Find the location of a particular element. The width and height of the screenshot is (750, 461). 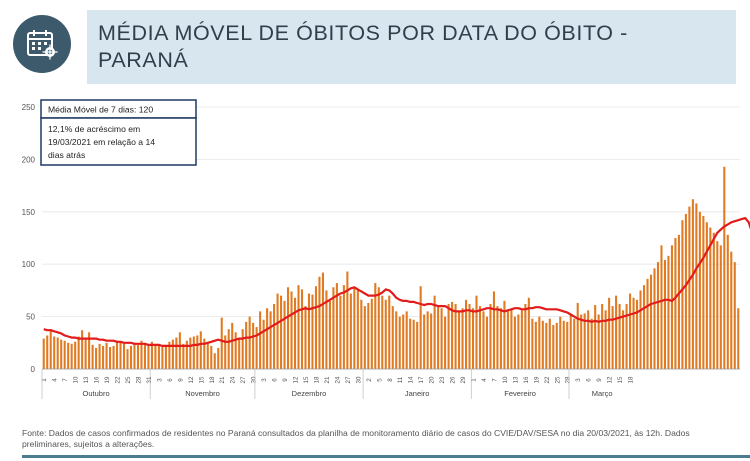

y-tick-label: 0 is located at coordinates (33, 369).